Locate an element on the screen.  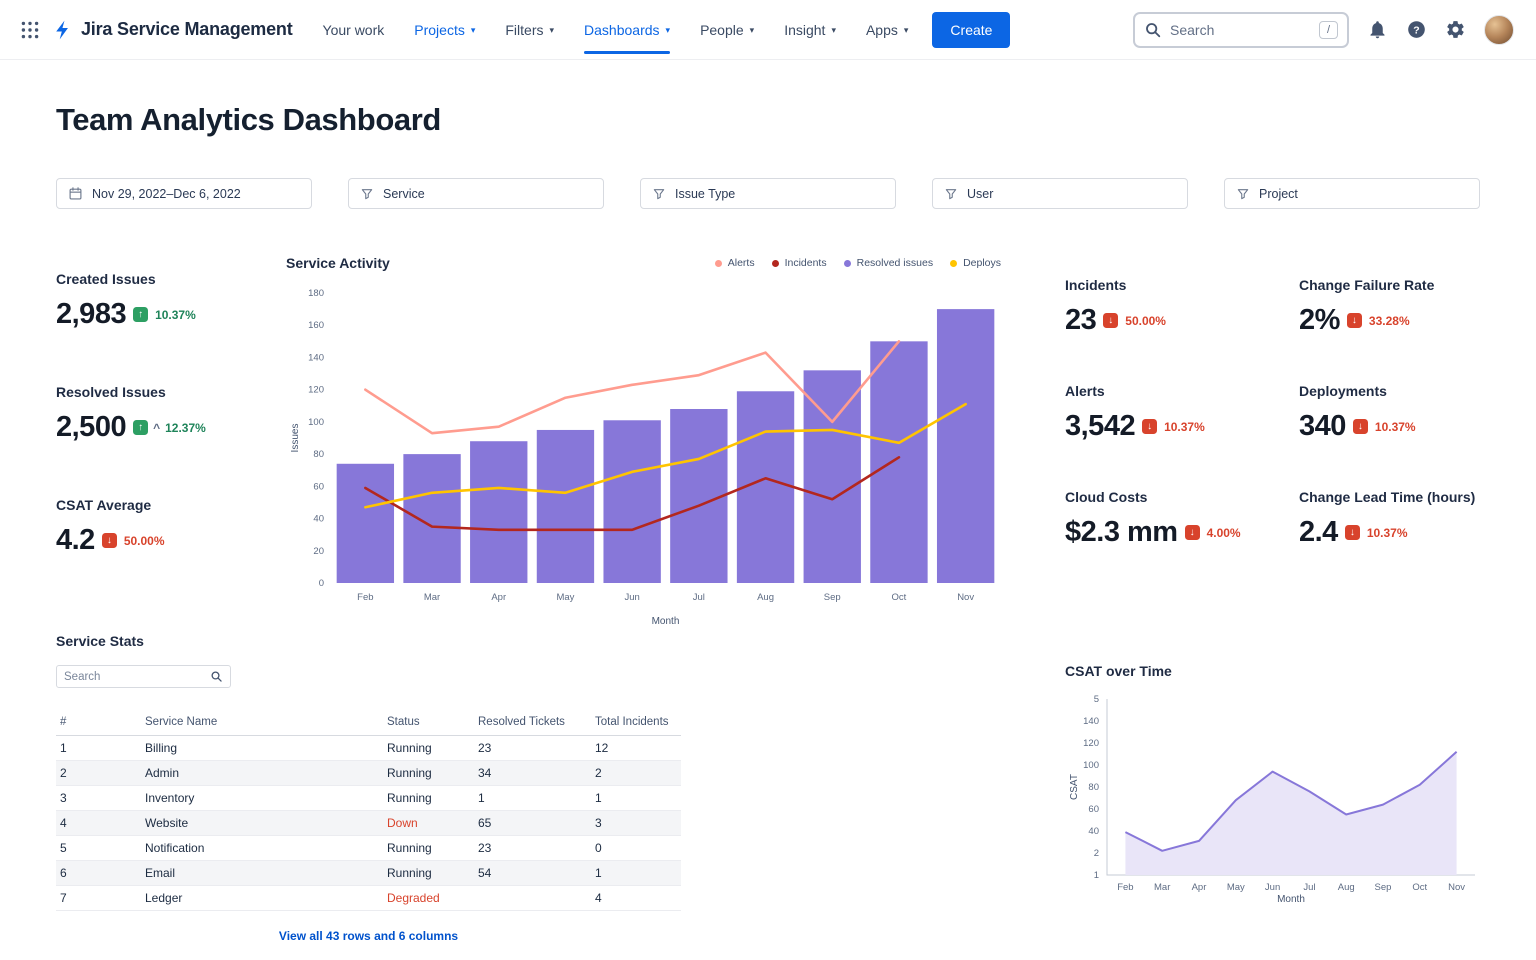
user-filter: User is located at coordinates (1060, 193).